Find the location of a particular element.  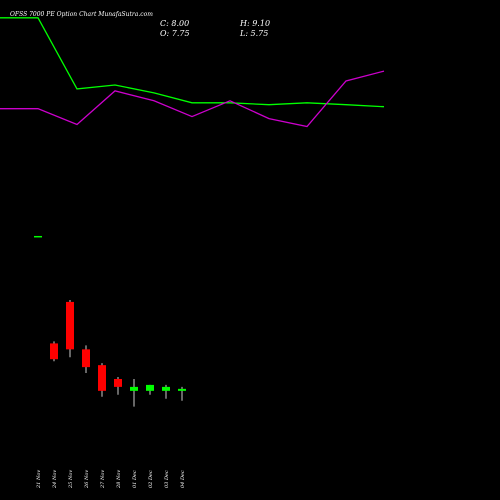

x-tick-label: 26 Nov is located at coordinates (87, 479).